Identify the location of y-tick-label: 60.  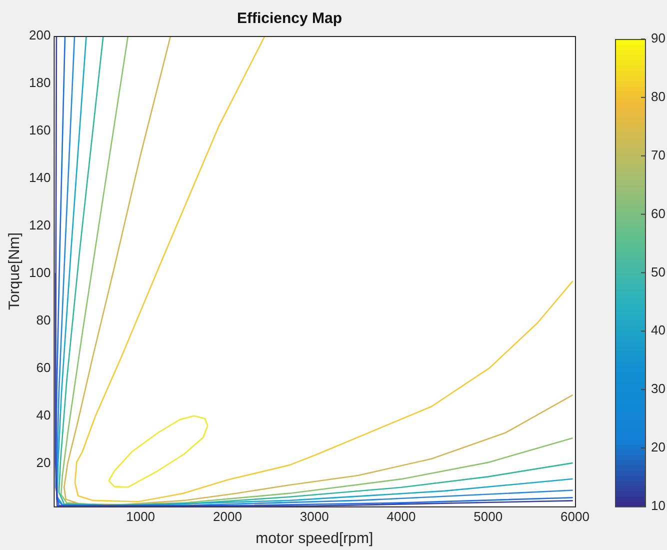
(43, 368).